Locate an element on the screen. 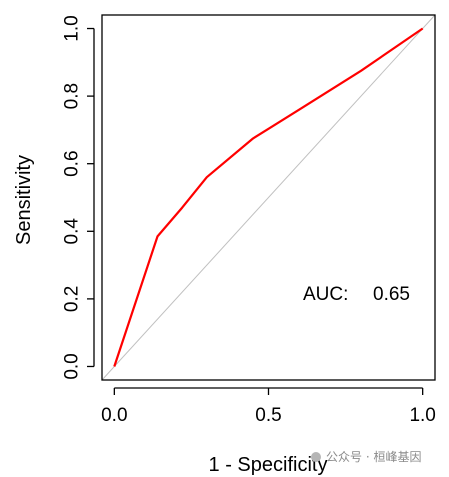 The height and width of the screenshot is (477, 449). watermark: 公众号 · 桓峰基因 is located at coordinates (366, 456).